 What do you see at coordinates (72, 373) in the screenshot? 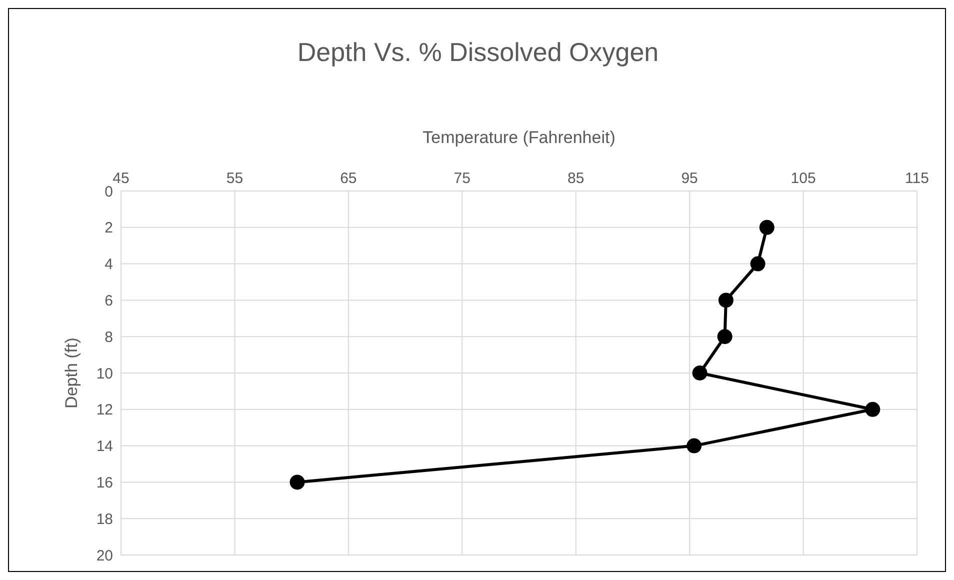
I see `y-axis-title: Depth (ft)` at bounding box center [72, 373].